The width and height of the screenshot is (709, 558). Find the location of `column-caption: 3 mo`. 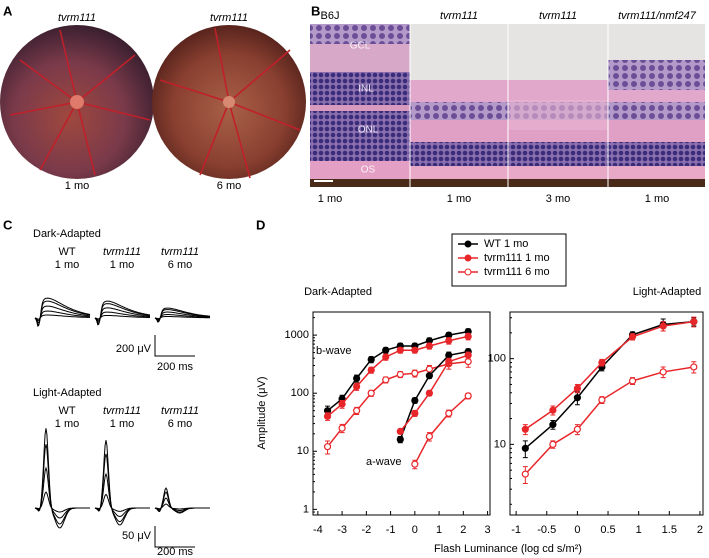

column-caption: 3 mo is located at coordinates (558, 199).